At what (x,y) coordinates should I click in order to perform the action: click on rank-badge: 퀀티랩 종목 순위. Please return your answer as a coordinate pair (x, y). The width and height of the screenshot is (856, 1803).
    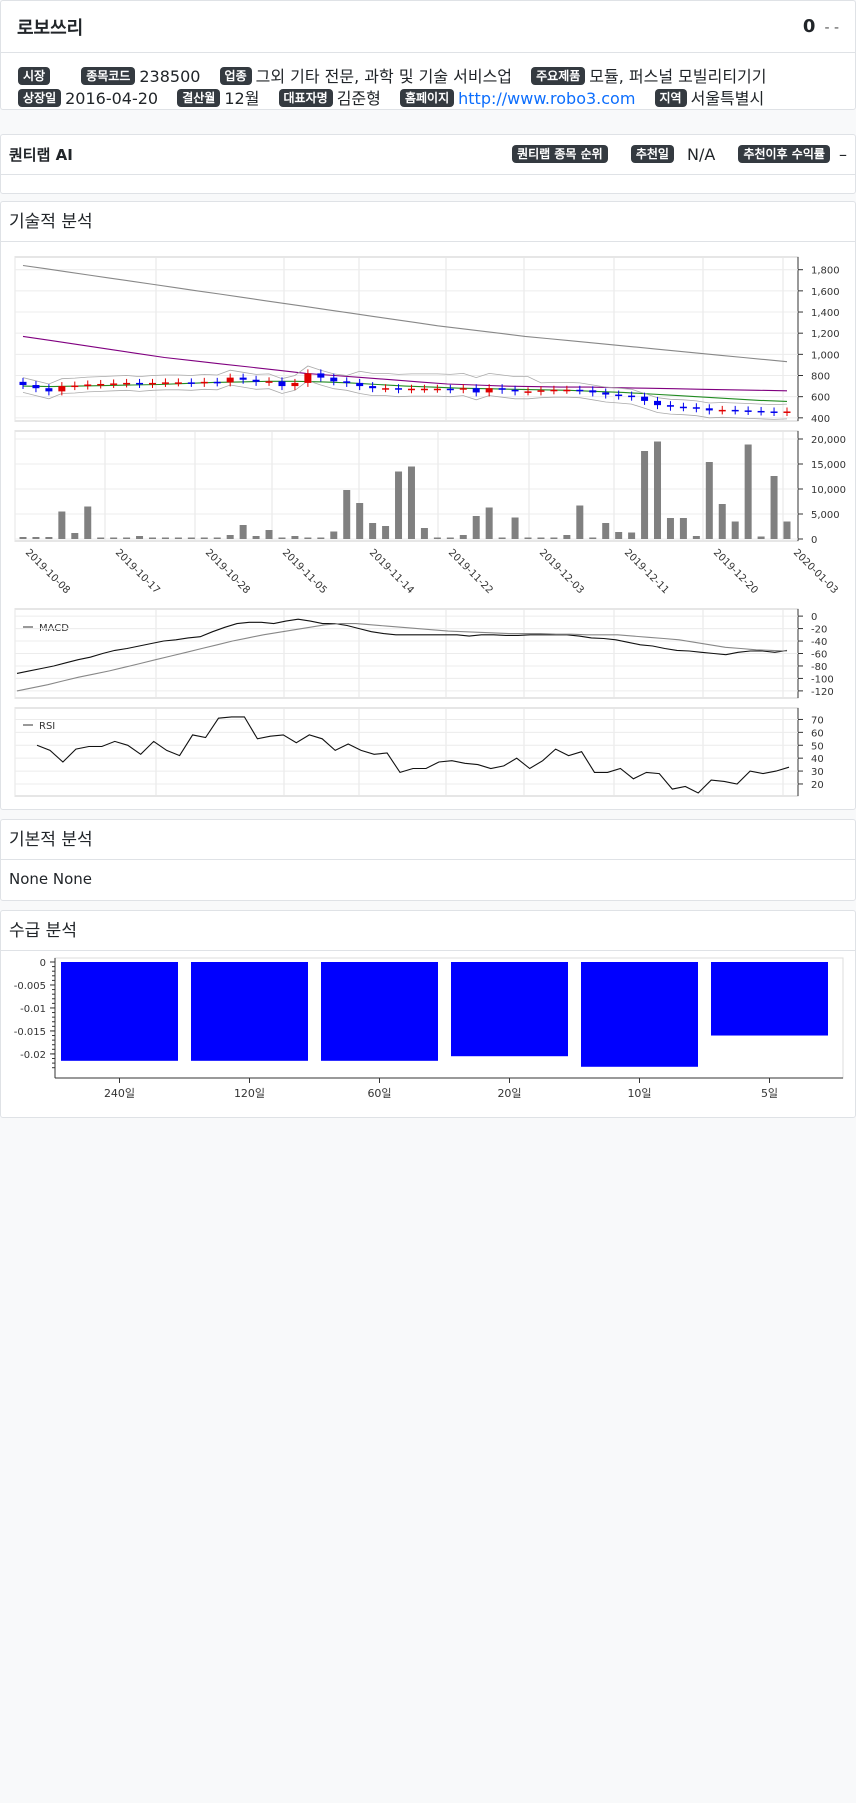
    Looking at the image, I should click on (560, 154).